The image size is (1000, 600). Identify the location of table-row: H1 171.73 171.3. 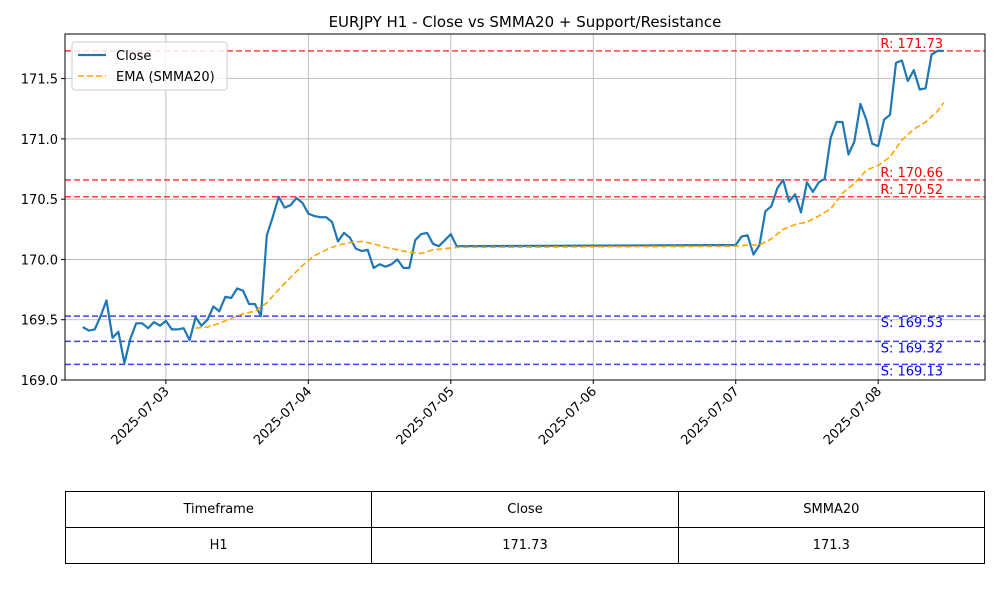
(525, 545).